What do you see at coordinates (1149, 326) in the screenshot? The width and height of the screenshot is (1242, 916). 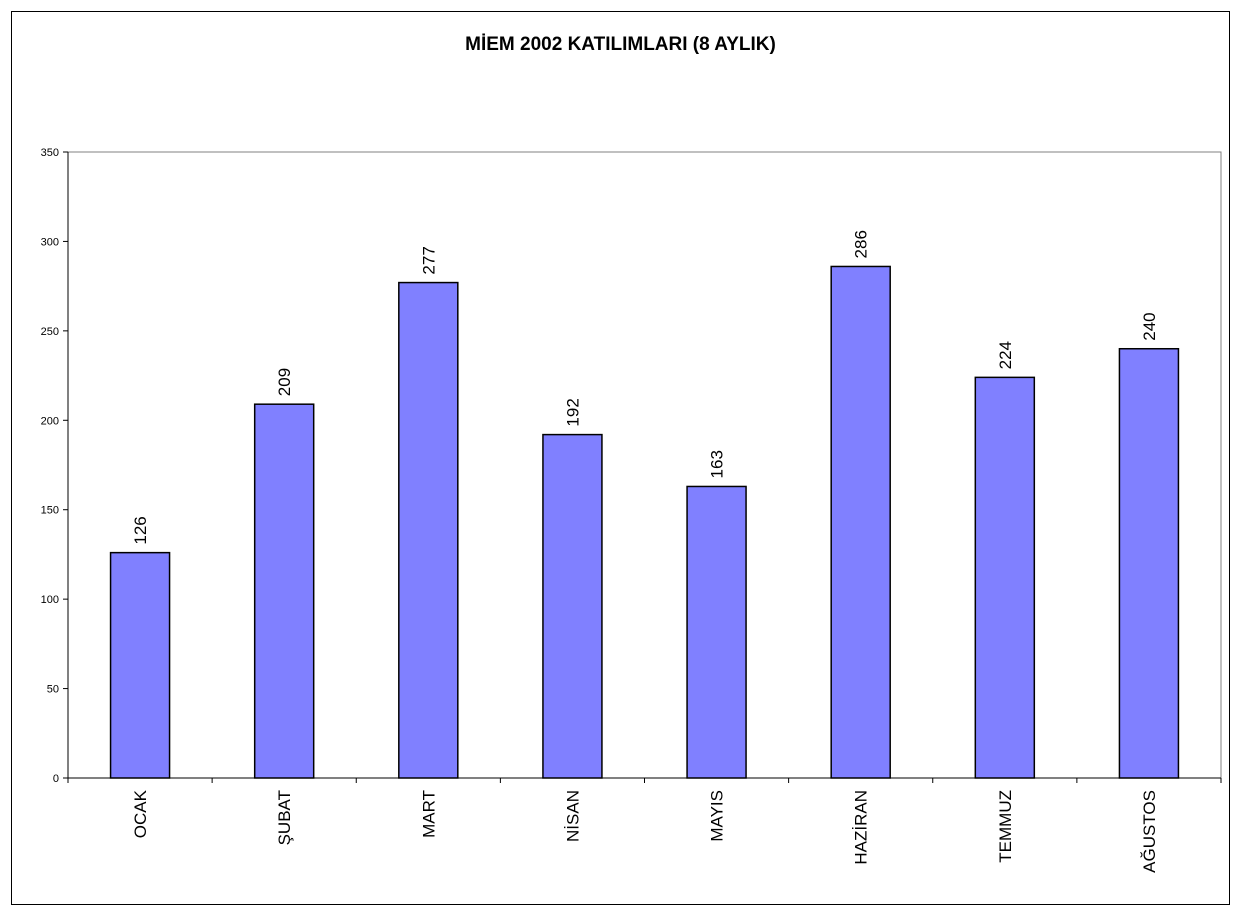 I see `data-label: 240` at bounding box center [1149, 326].